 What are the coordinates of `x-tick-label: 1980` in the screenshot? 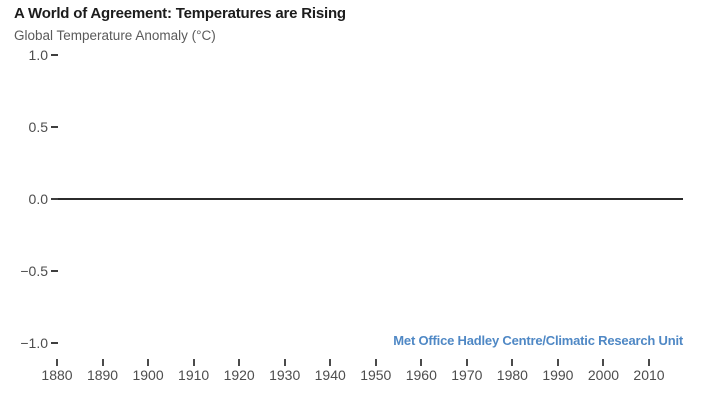 It's located at (512, 375).